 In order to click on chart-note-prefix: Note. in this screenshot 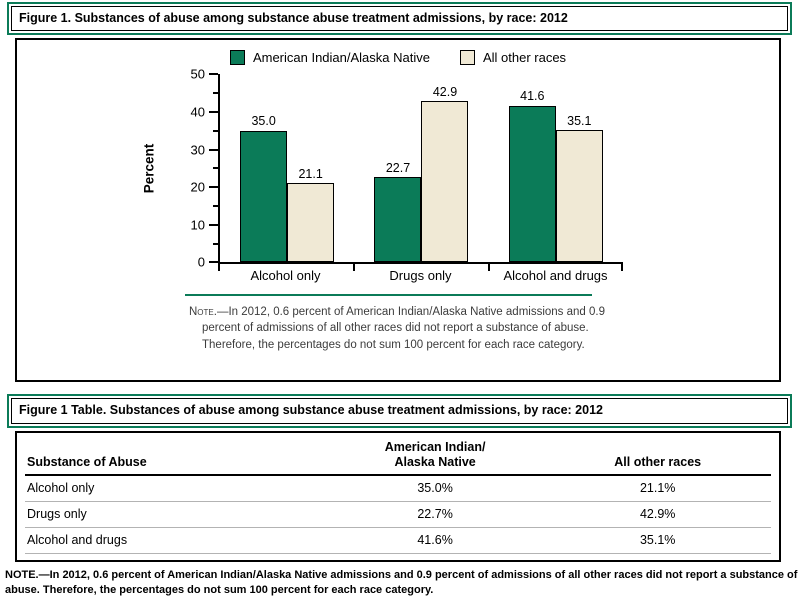, I will do `click(203, 312)`.